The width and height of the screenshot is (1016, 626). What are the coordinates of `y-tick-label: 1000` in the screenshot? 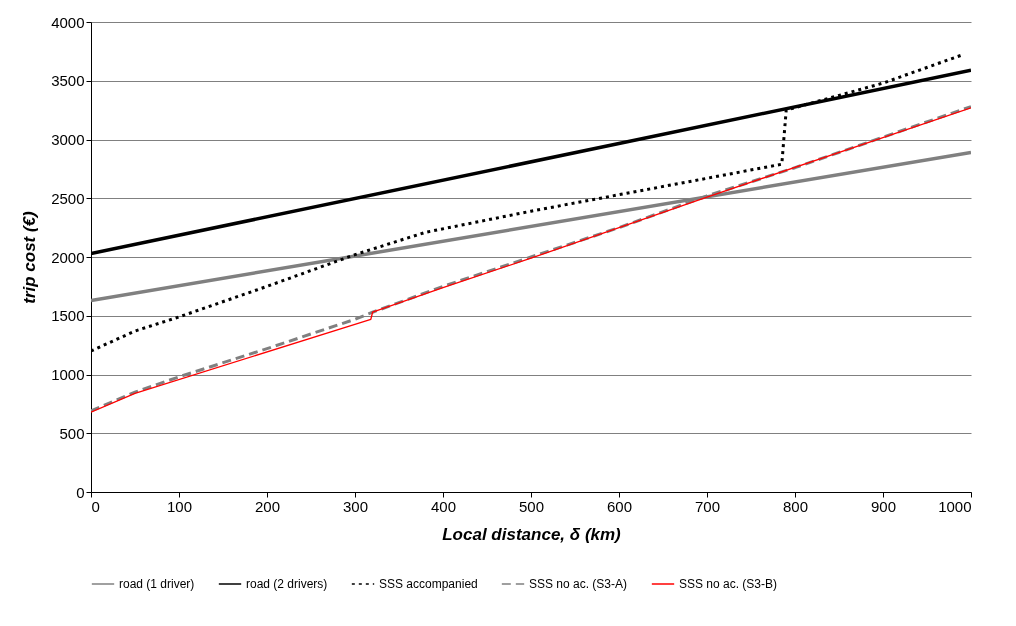 It's located at (68, 374).